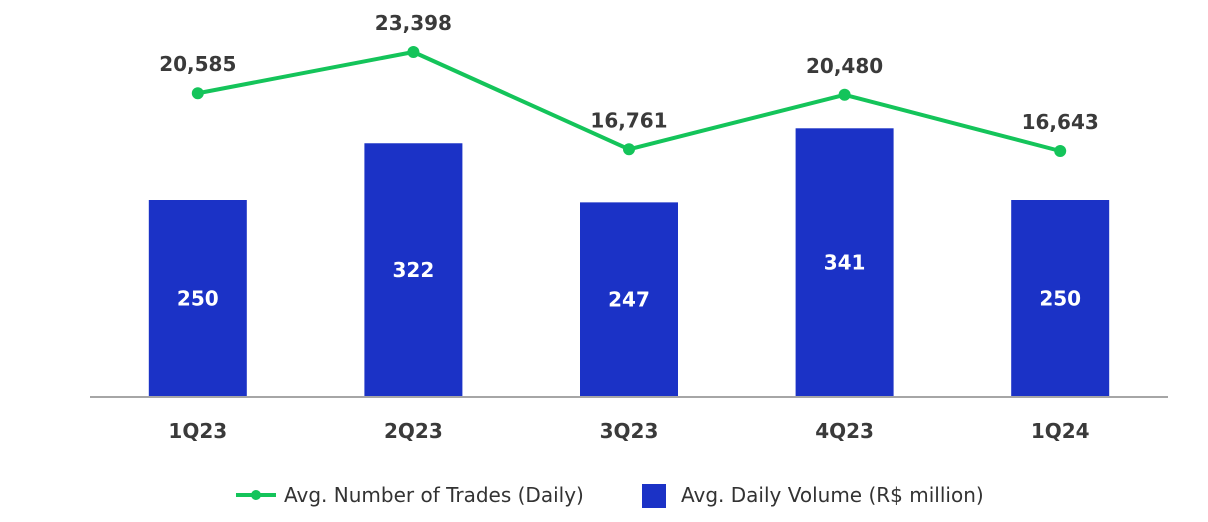 The image size is (1208, 522). I want to click on legend-line-marker, so click(256, 495).